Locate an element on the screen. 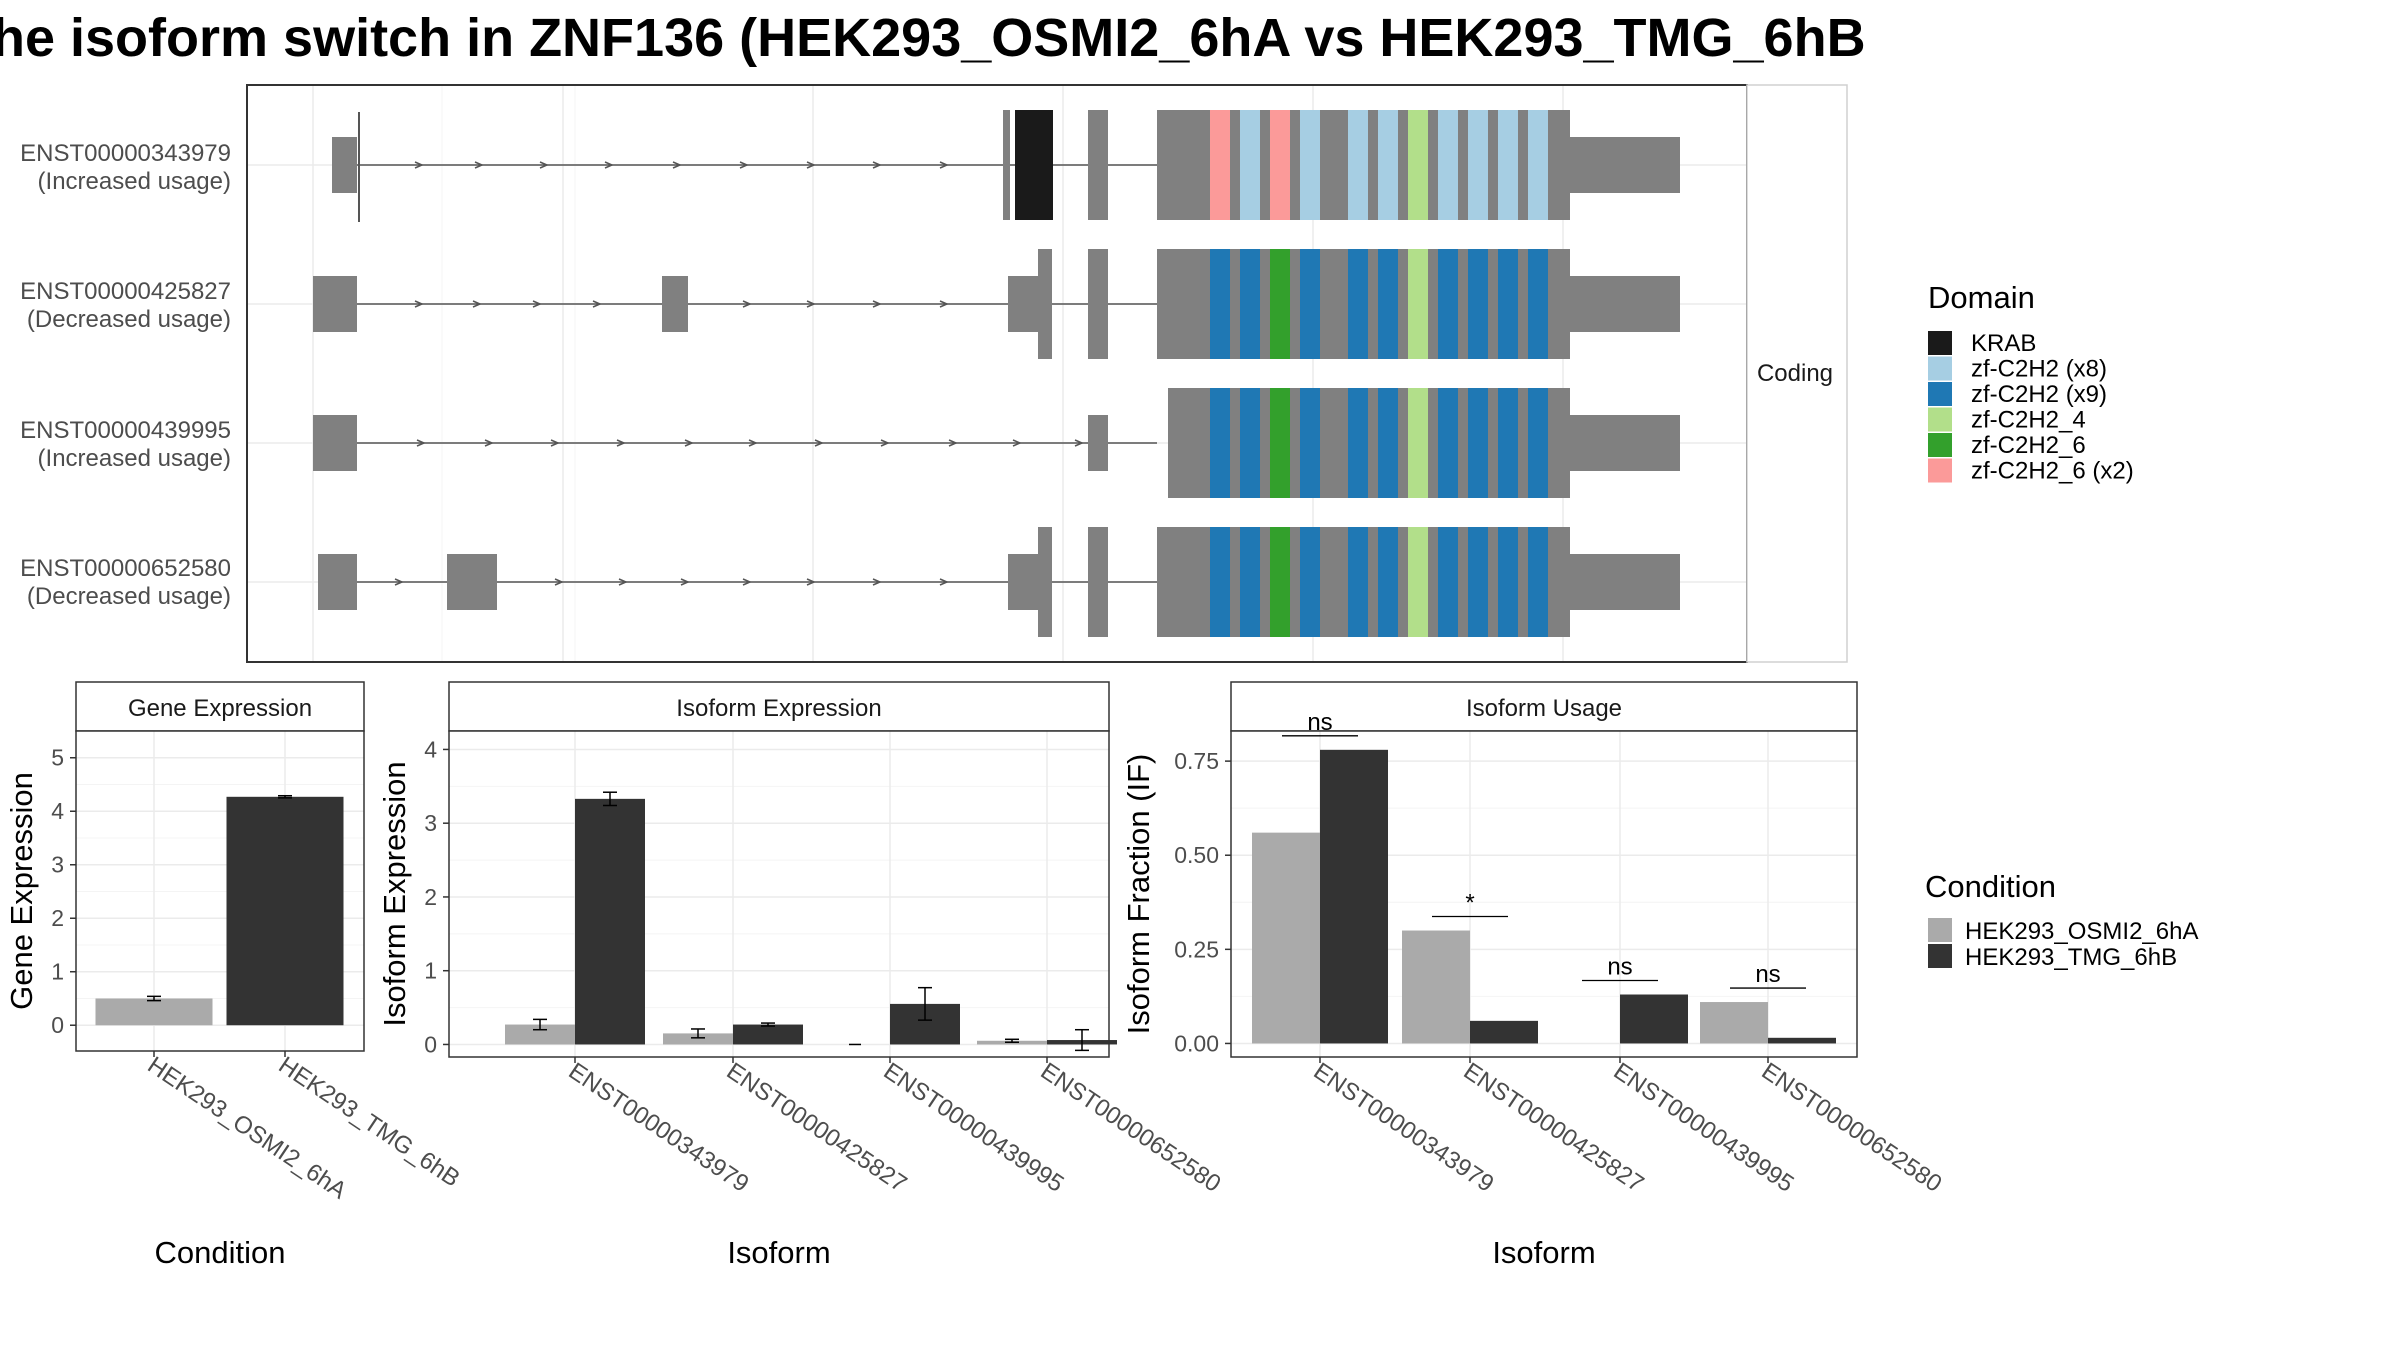 The image size is (2400, 1355). legend-label: HEK293_TMG_6hB is located at coordinates (2071, 957).